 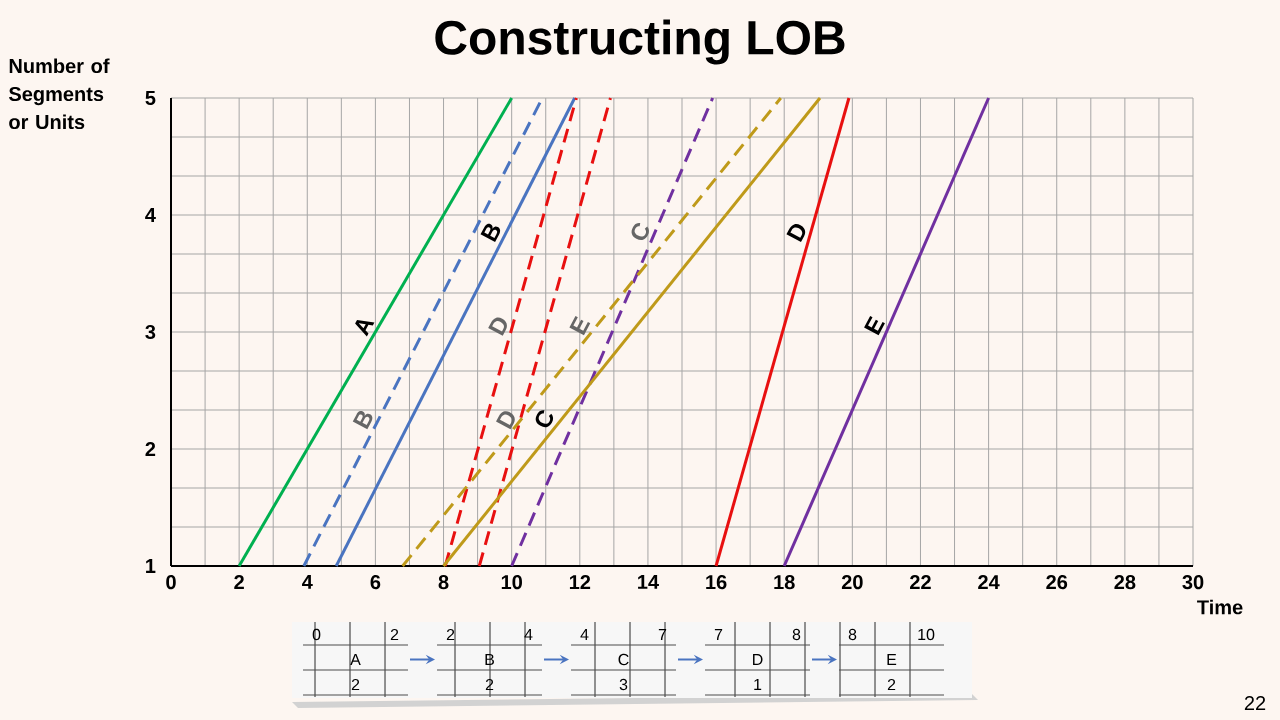 I want to click on y-axis-title: Number of Segments or Units, so click(x=59, y=94).